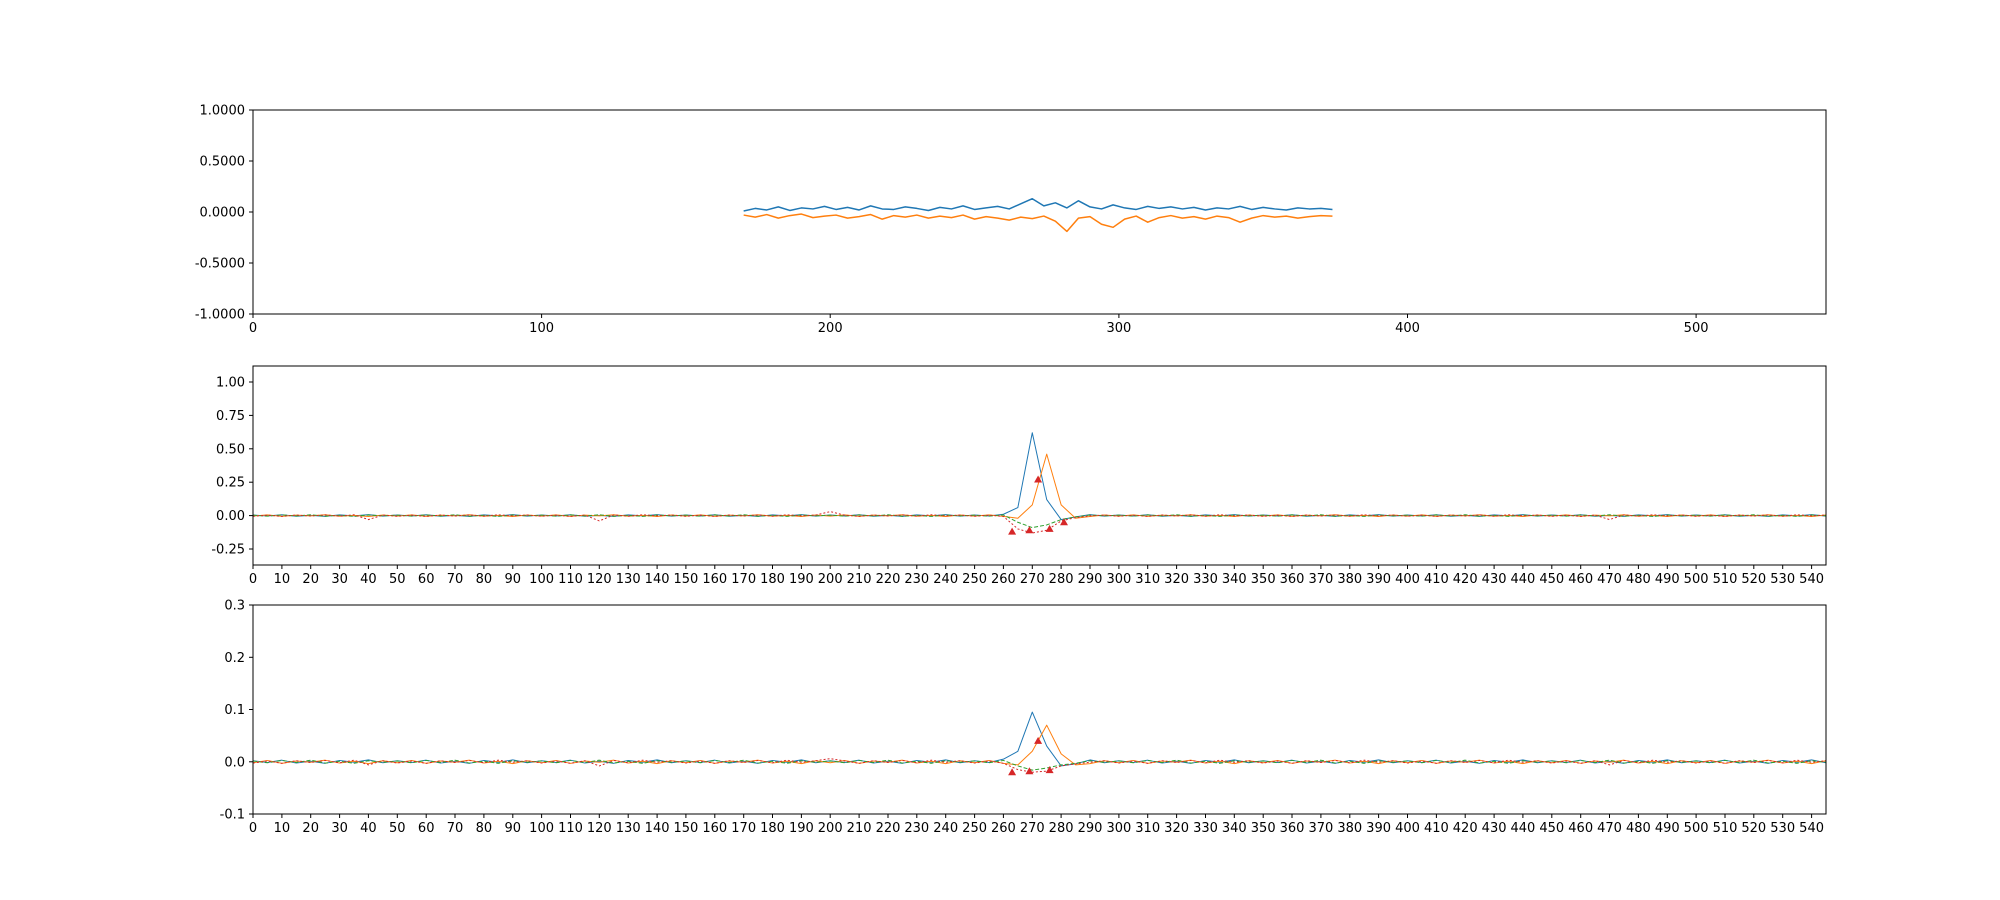 The image size is (2000, 900). Describe the element at coordinates (1263, 828) in the screenshot. I see `x-tick-label: 350` at that location.